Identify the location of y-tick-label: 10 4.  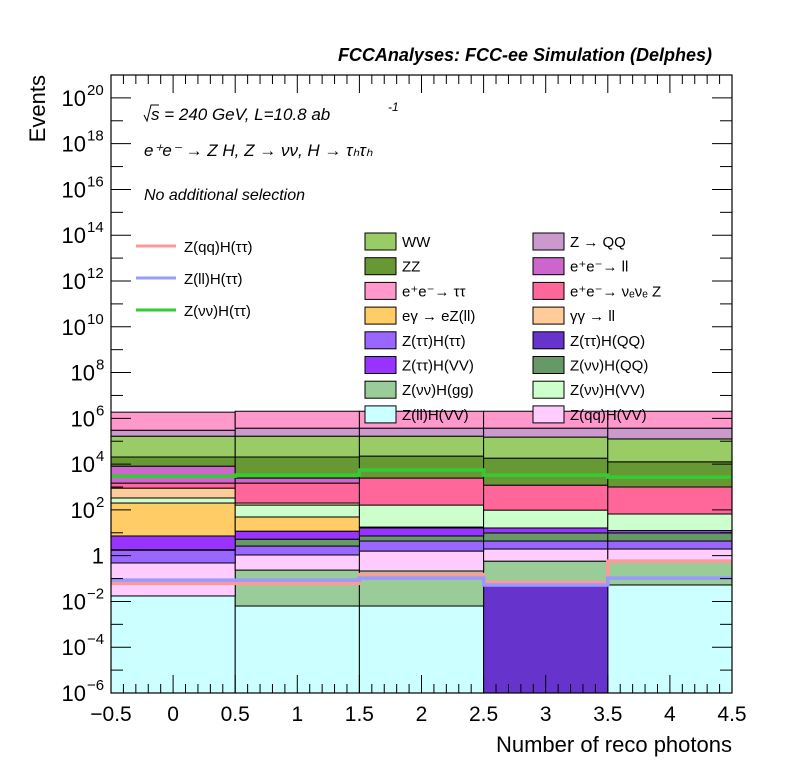
(88, 462).